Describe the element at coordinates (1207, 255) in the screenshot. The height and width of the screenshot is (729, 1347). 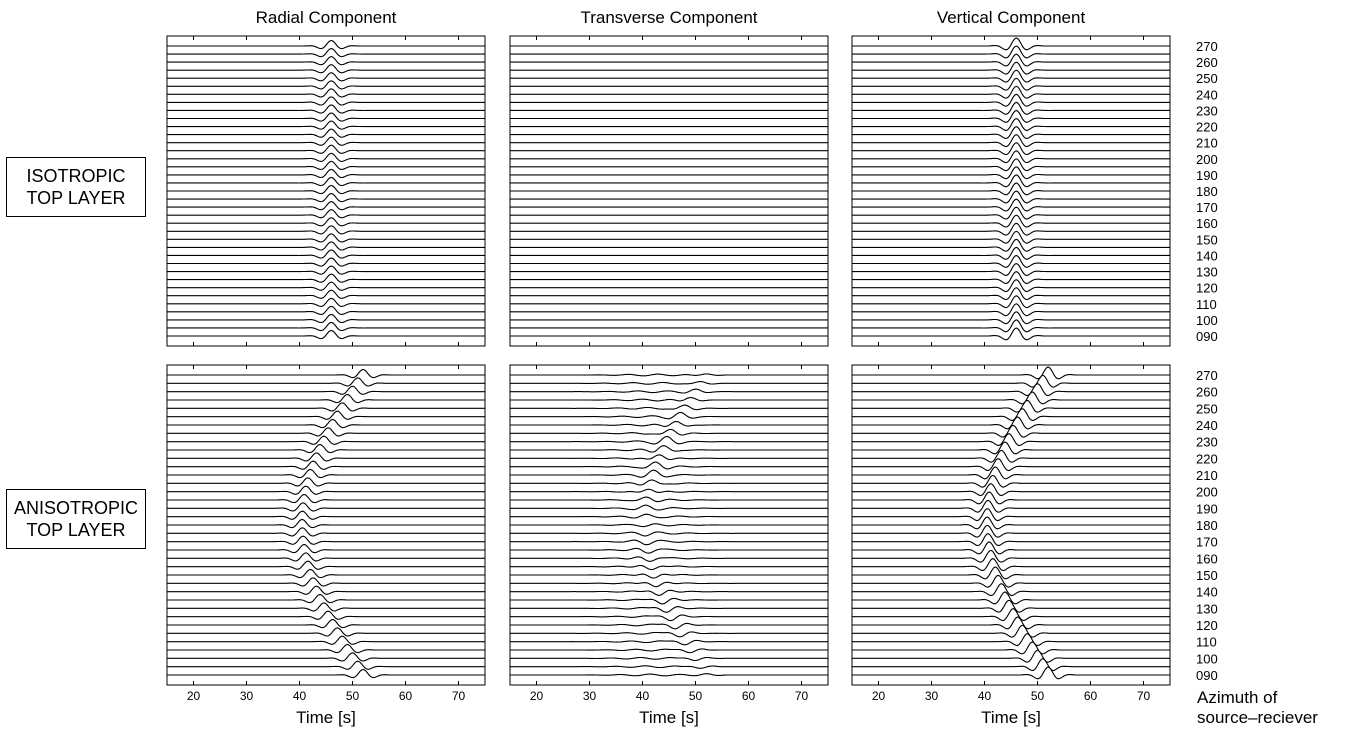
I see `azimuth-label: 140` at that location.